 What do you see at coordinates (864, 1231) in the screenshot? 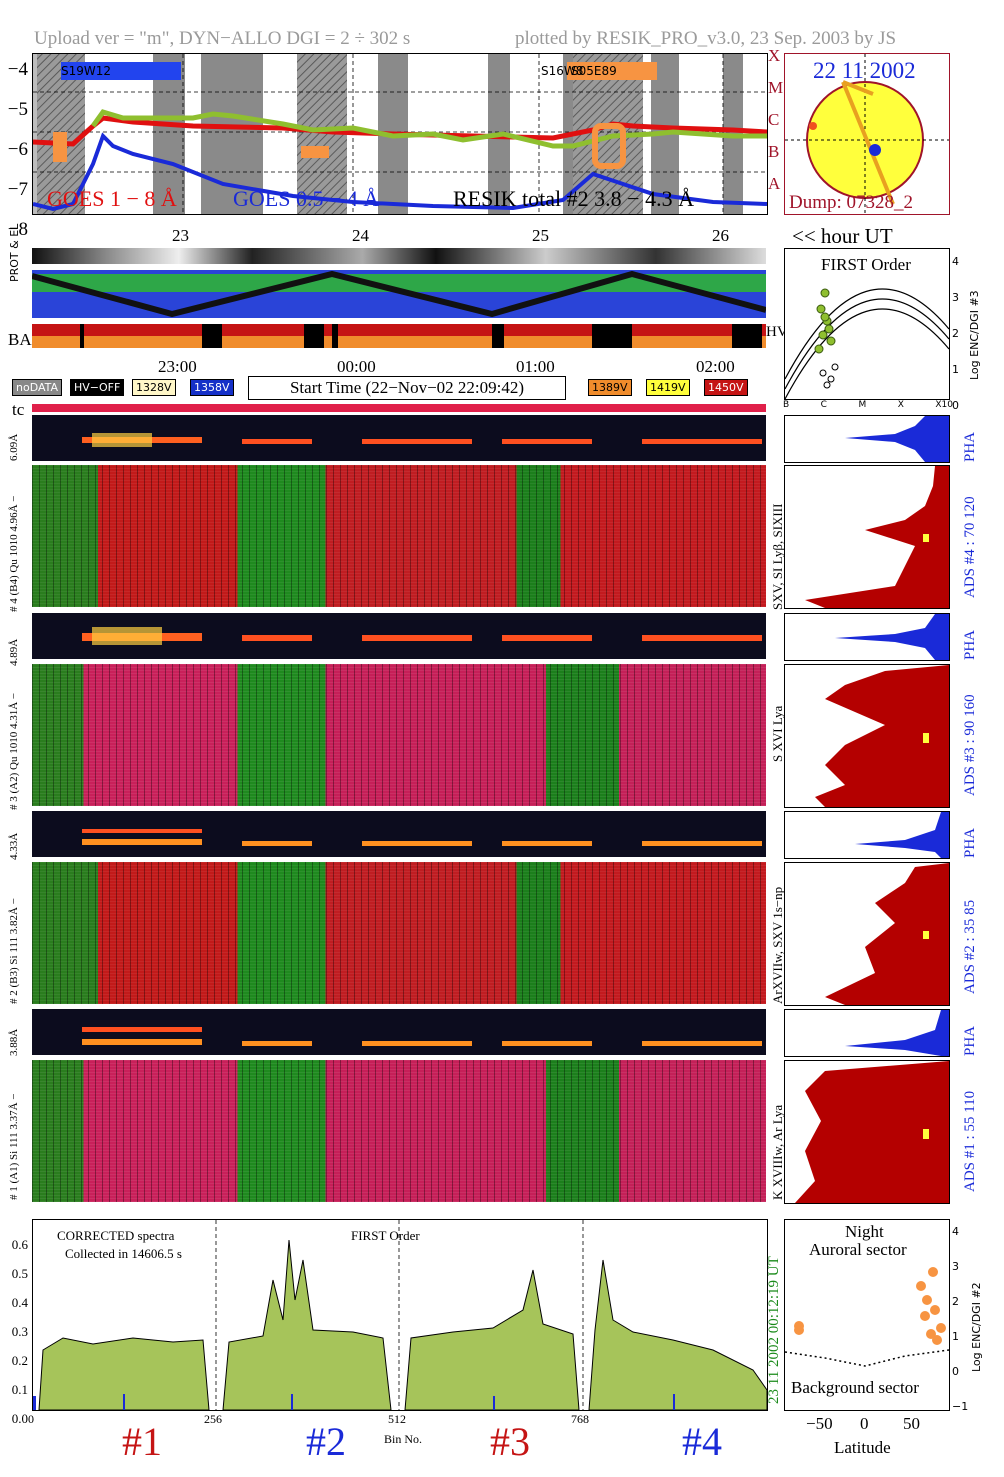
I see `latitude-top1: Night` at bounding box center [864, 1231].